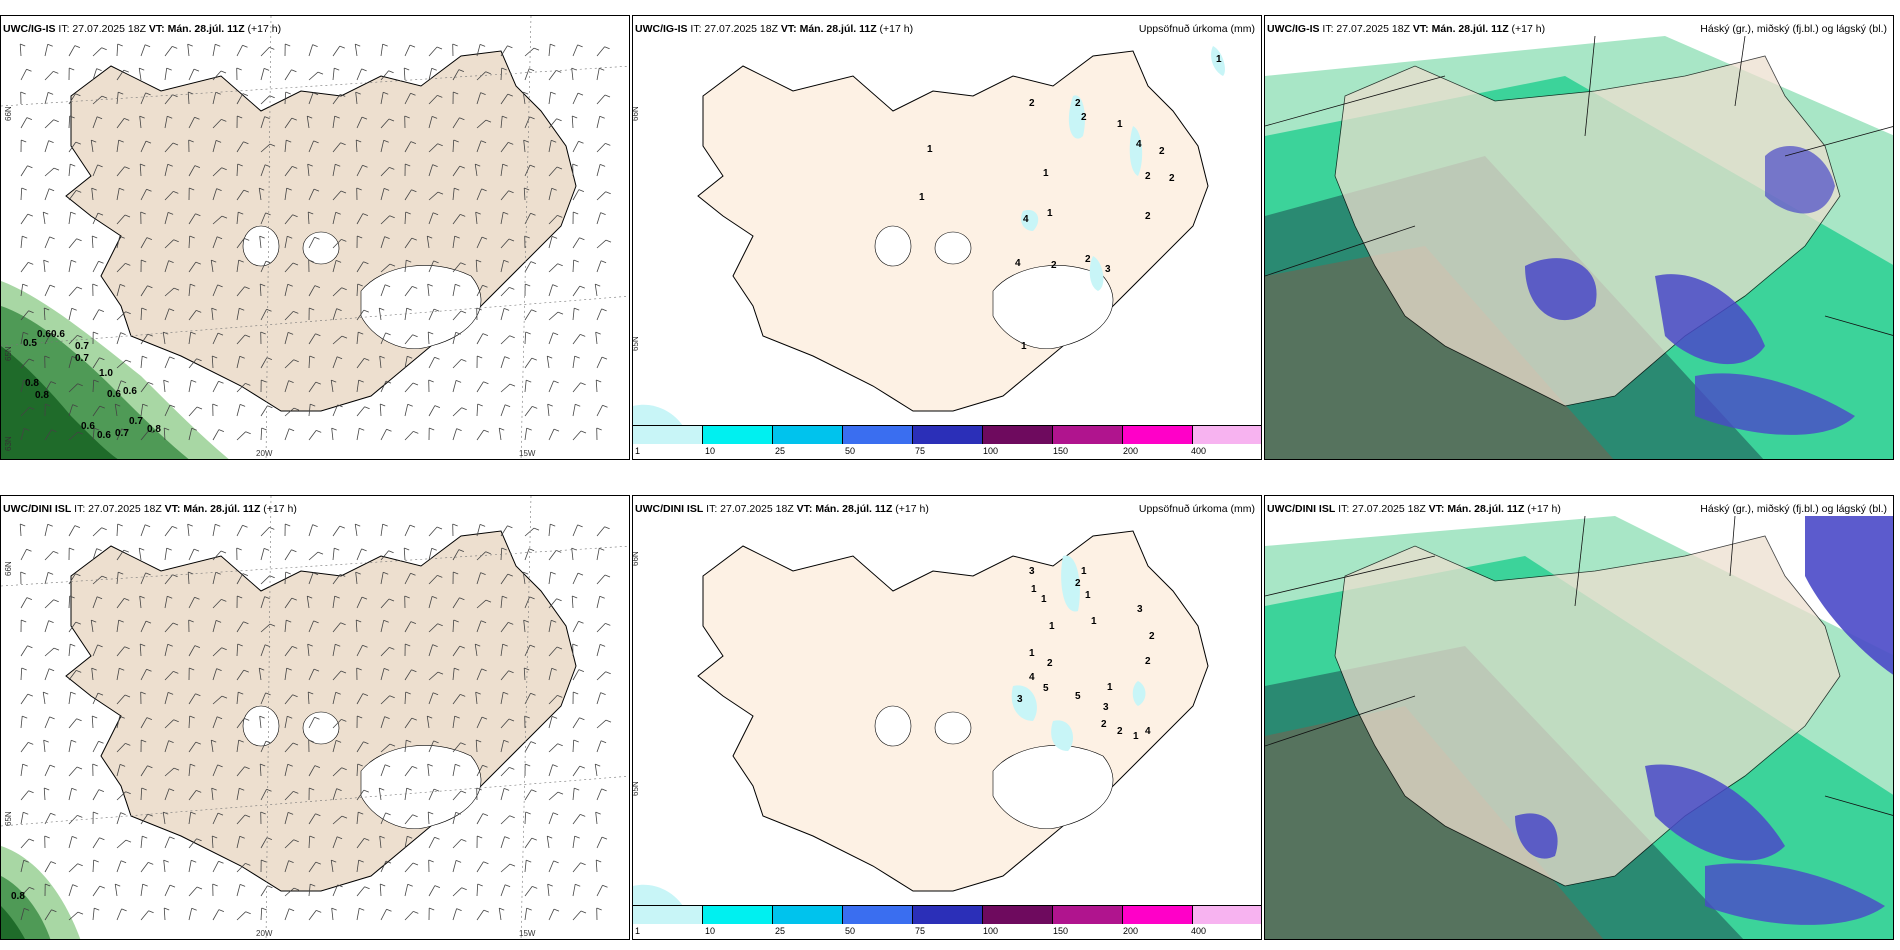  What do you see at coordinates (1131, 451) in the screenshot?
I see `colorbar-label: 200` at bounding box center [1131, 451].